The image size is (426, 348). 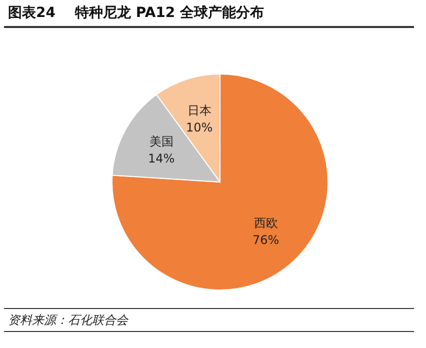 I want to click on data-label: 14%, so click(x=161, y=159).